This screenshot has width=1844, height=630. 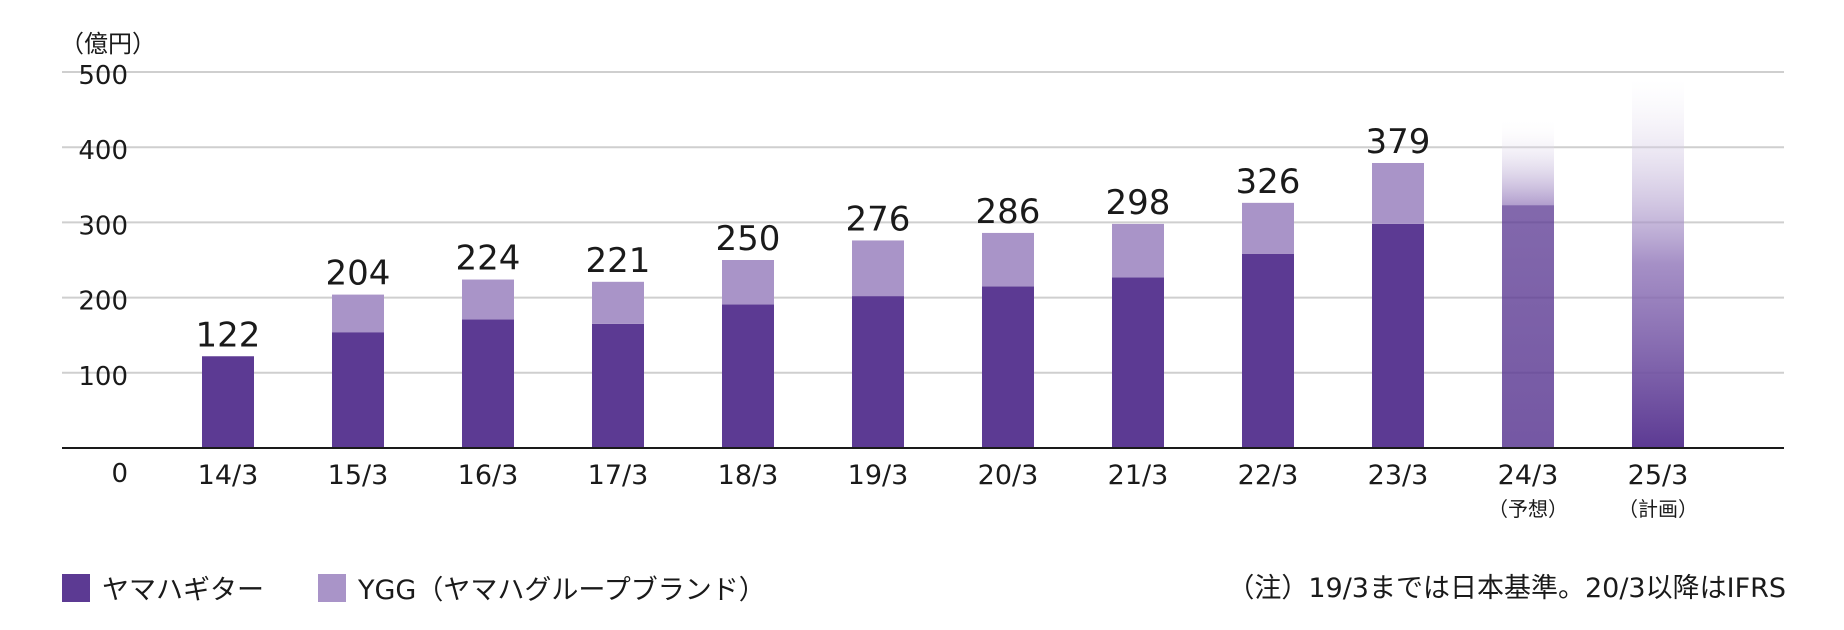 I want to click on x-tick-sublabel: （計画）, so click(x=1658, y=509).